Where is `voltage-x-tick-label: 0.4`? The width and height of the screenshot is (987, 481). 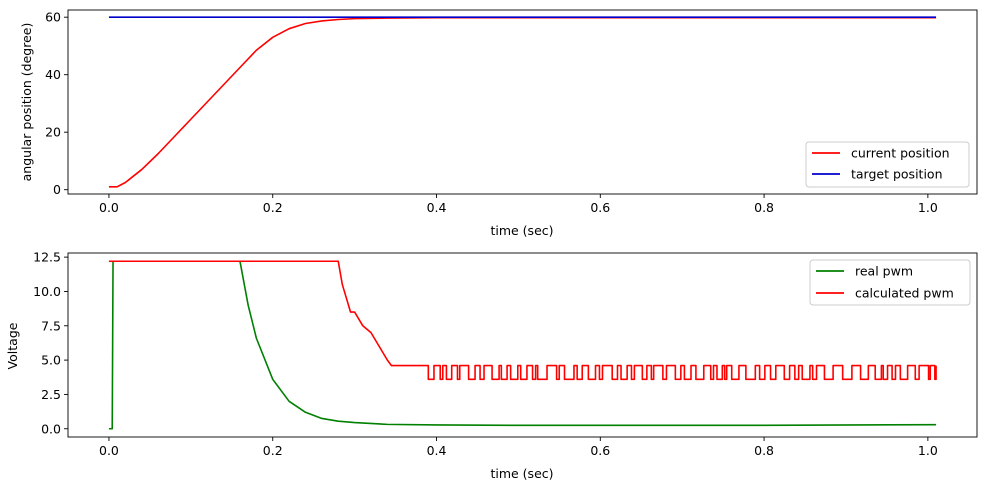 voltage-x-tick-label: 0.4 is located at coordinates (437, 450).